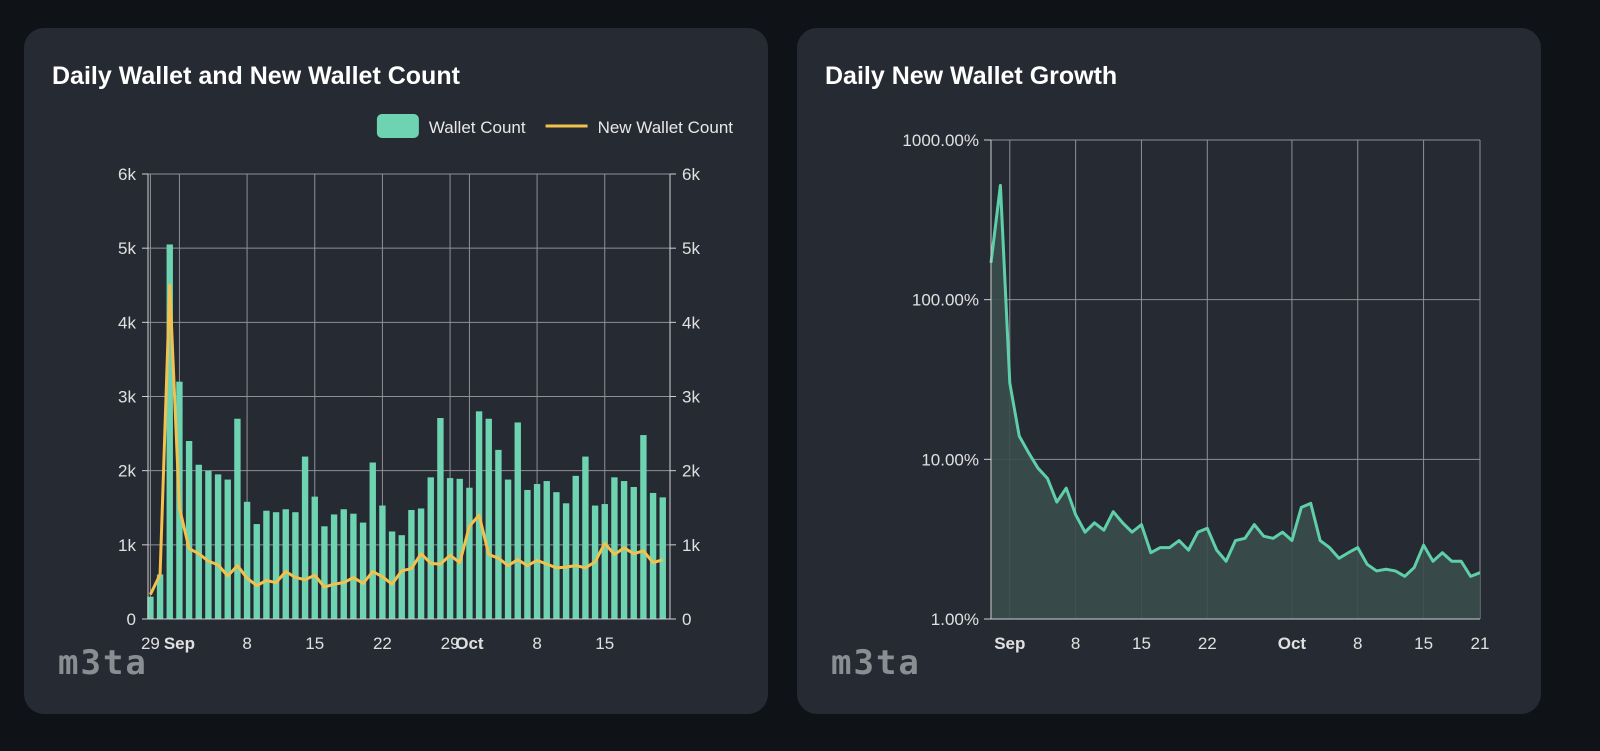 This screenshot has width=1600, height=751. I want to click on y-tick-label: 4k, so click(127, 322).